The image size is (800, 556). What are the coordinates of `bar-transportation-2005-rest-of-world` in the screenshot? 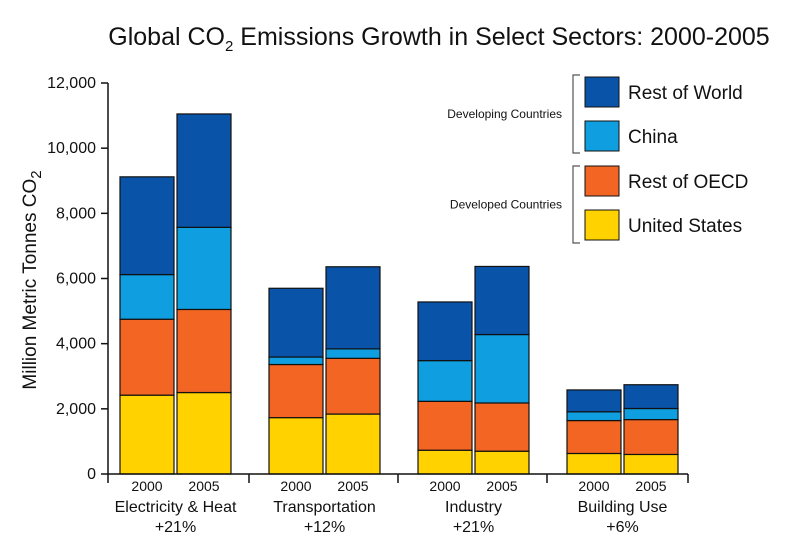 It's located at (353, 308).